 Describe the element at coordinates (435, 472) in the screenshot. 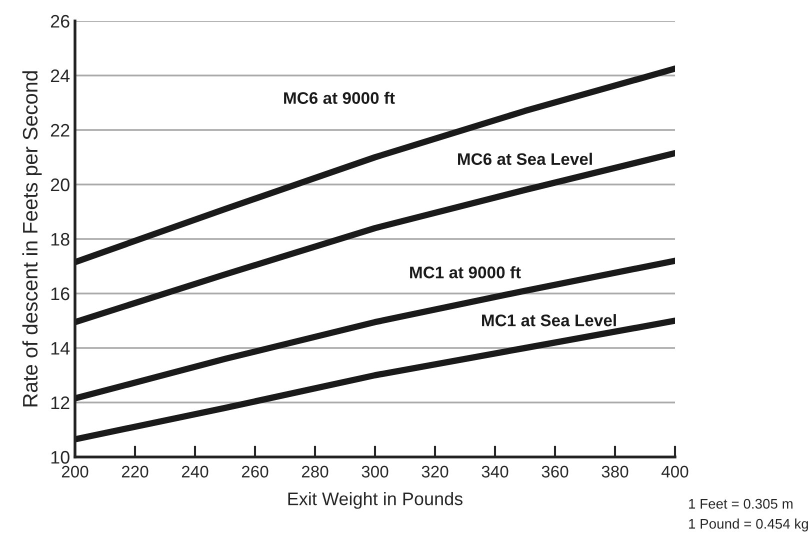

I see `x-tick-label: 320` at that location.